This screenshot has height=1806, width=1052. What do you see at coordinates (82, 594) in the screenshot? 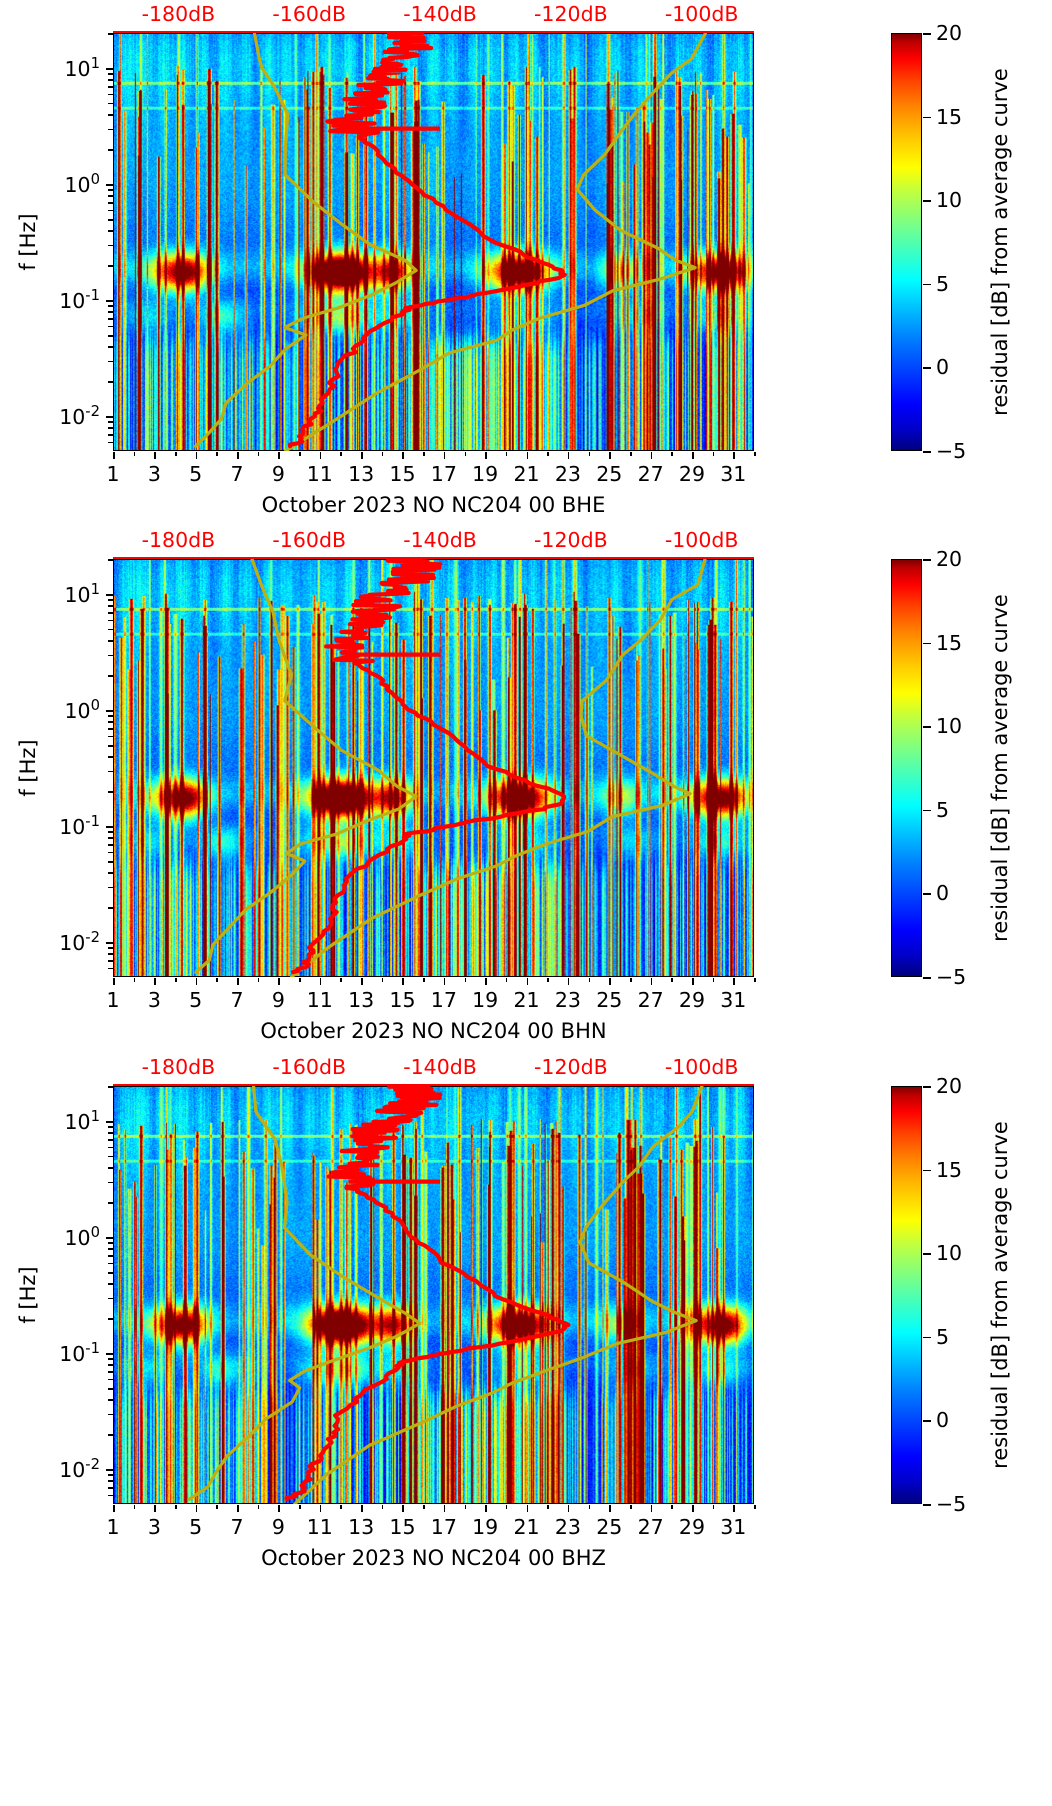
I see `y-axis-label: 10¹` at bounding box center [82, 594].